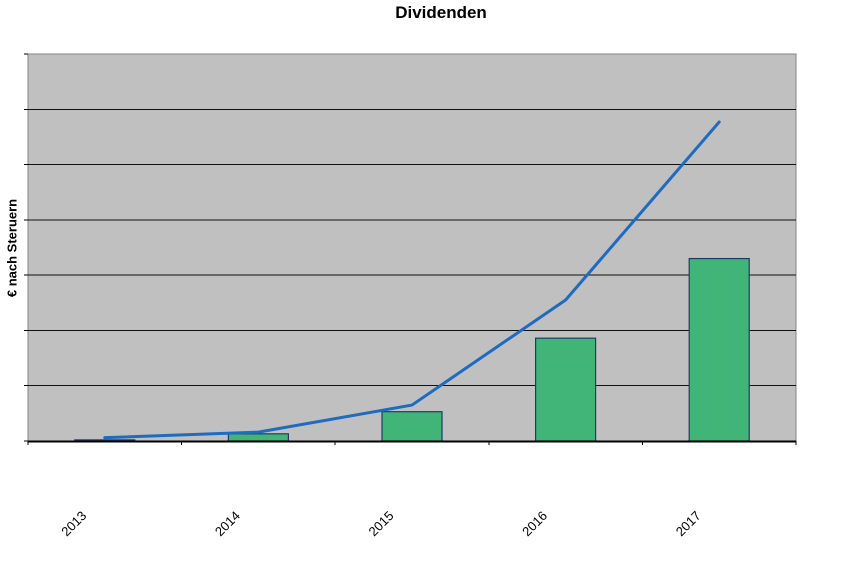  What do you see at coordinates (441, 12) in the screenshot?
I see `chart-title: Dividenden` at bounding box center [441, 12].